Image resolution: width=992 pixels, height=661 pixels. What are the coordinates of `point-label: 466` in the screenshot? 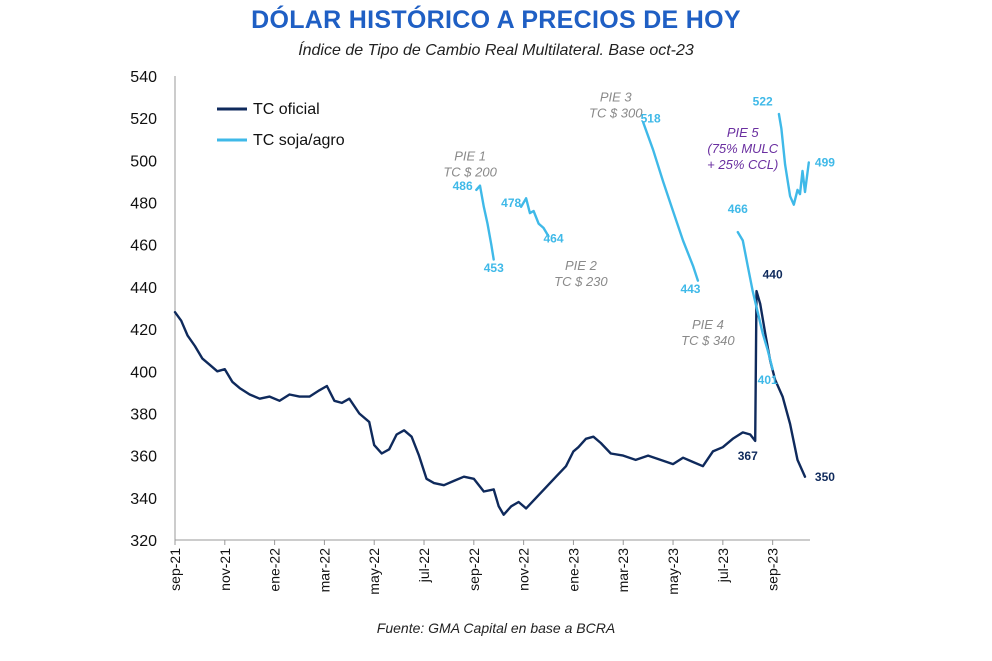 It's located at (738, 209).